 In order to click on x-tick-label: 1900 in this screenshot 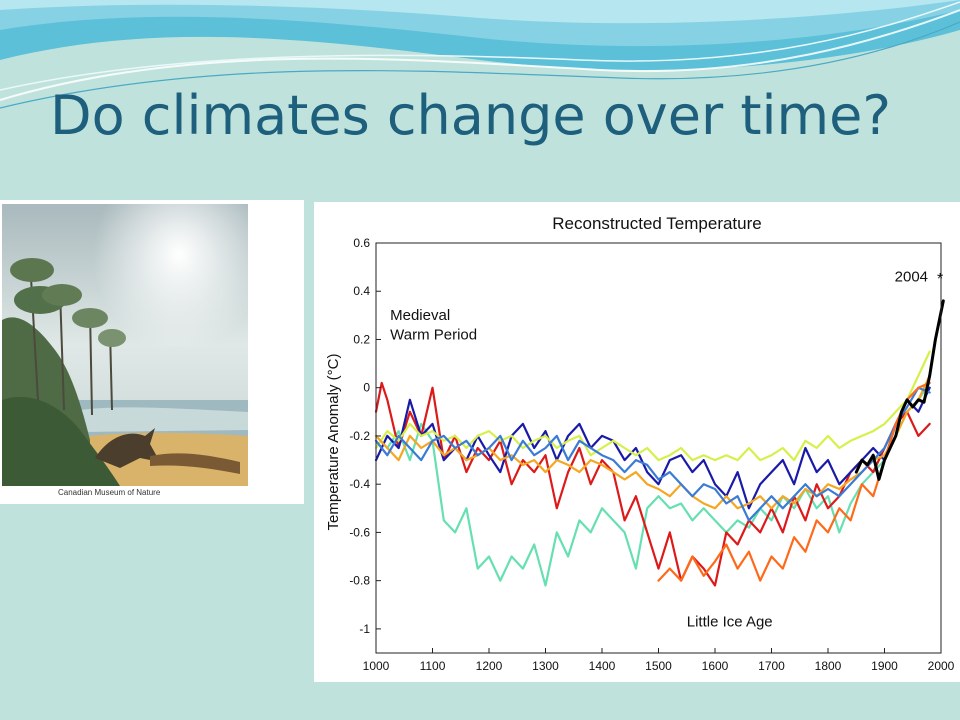, I will do `click(884, 666)`.